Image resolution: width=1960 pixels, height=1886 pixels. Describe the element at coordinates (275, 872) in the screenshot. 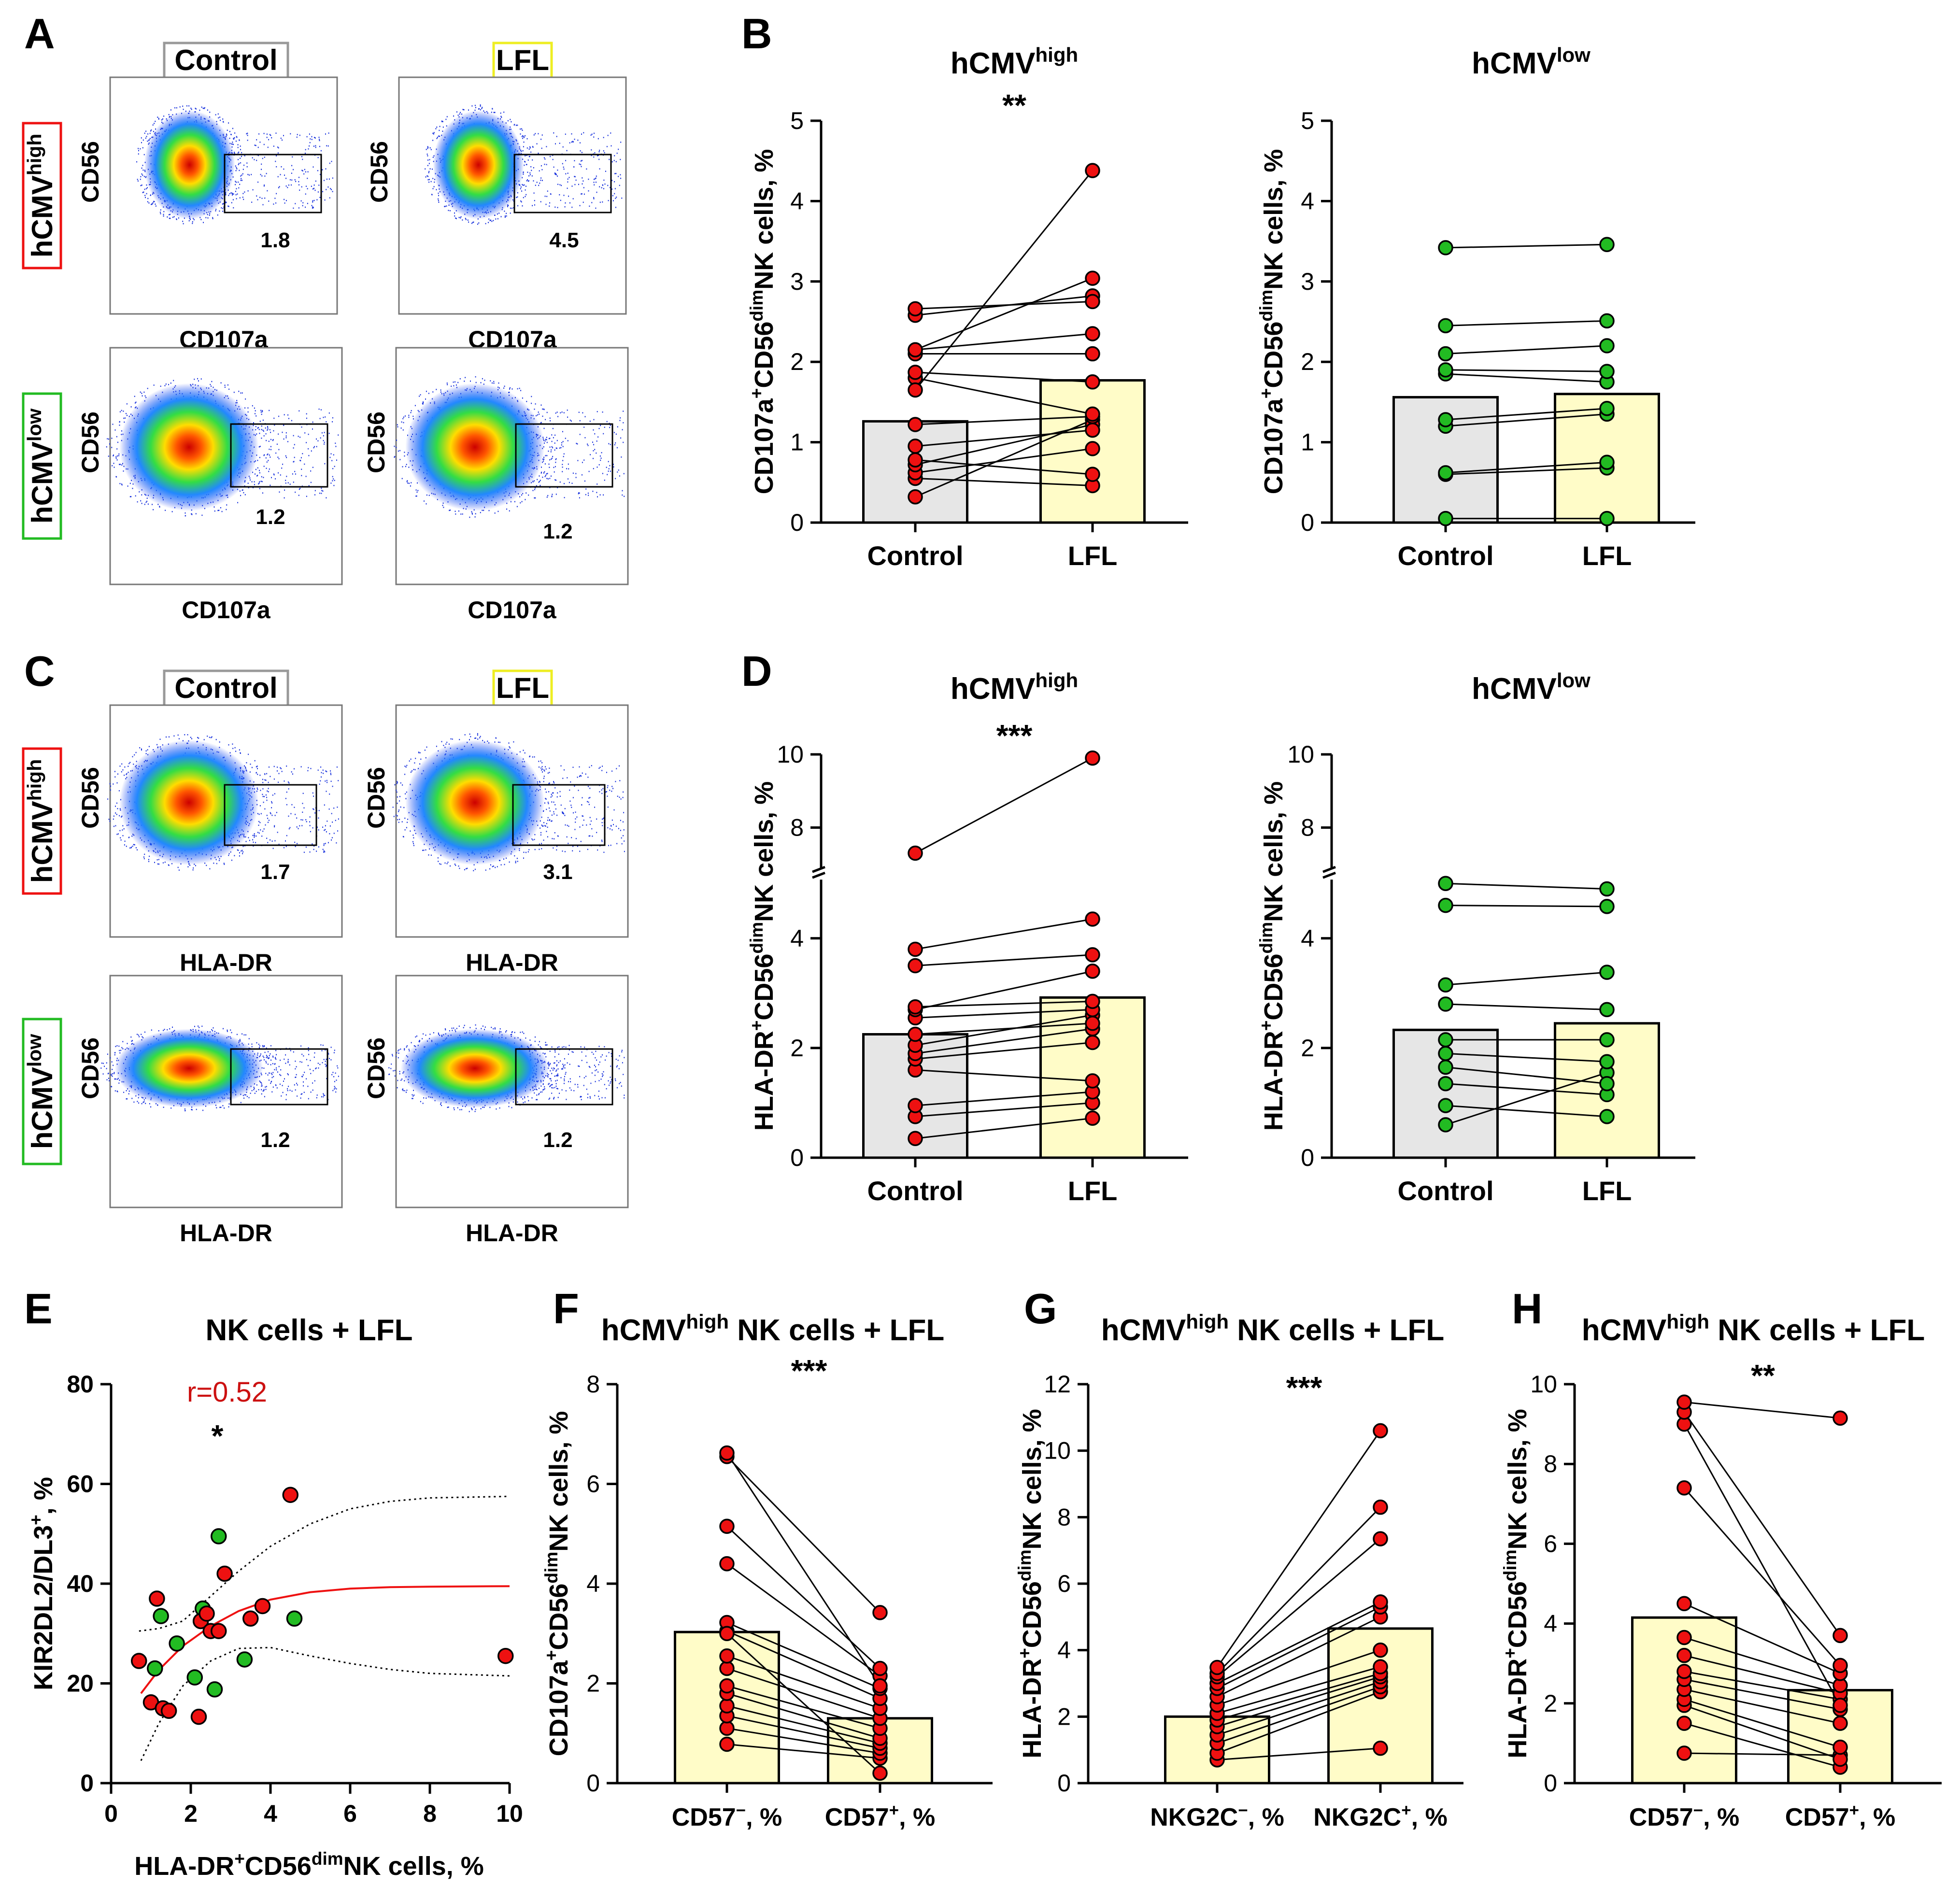

I see `gate-value: 1.7` at that location.